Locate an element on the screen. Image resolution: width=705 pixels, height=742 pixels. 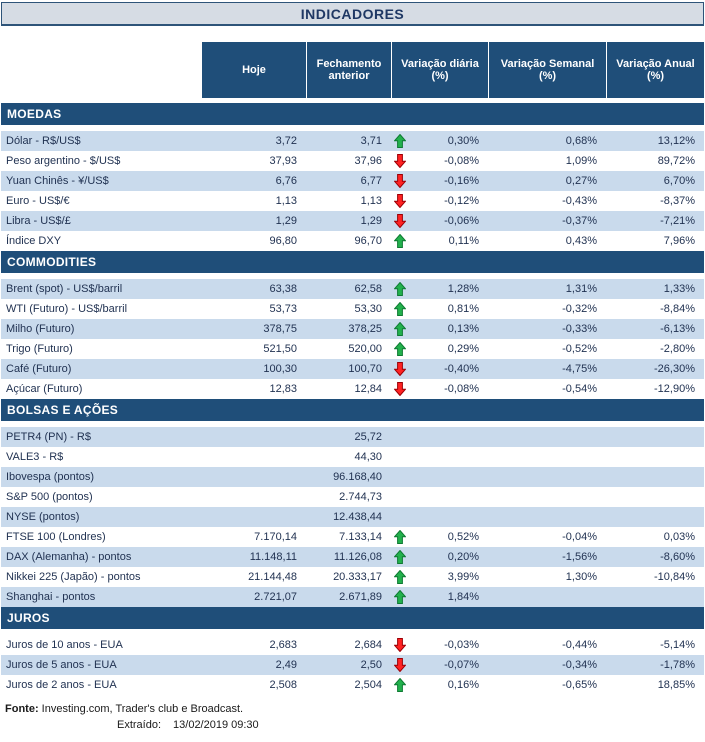
variacao-semanal-value: -0,33% is located at coordinates (579, 329).